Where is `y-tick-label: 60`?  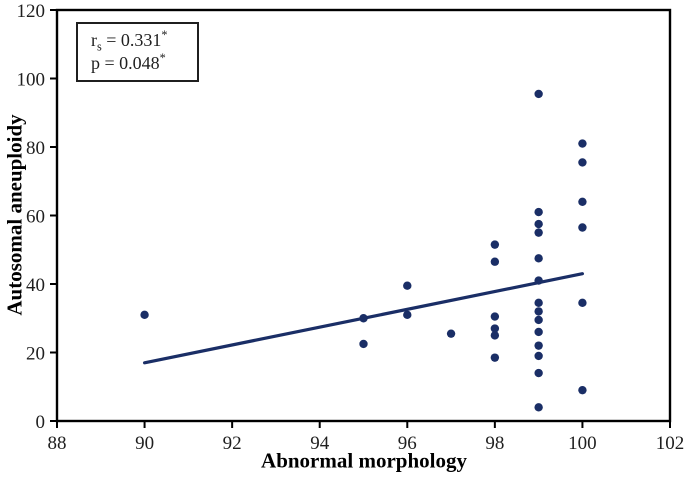 y-tick-label: 60 is located at coordinates (35, 217).